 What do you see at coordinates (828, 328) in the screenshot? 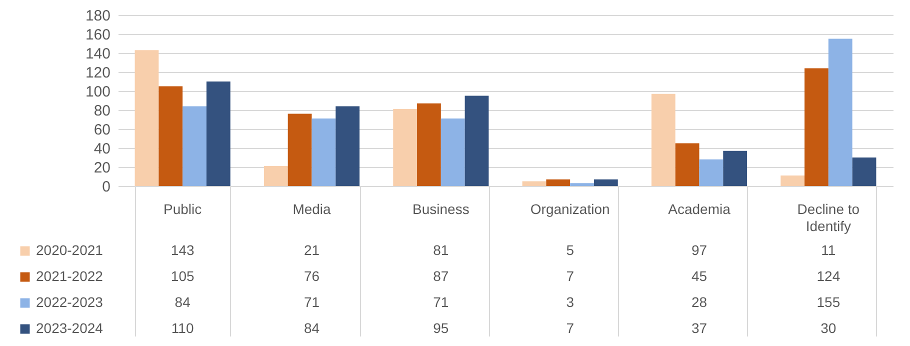
I see `data-label: 30` at bounding box center [828, 328].